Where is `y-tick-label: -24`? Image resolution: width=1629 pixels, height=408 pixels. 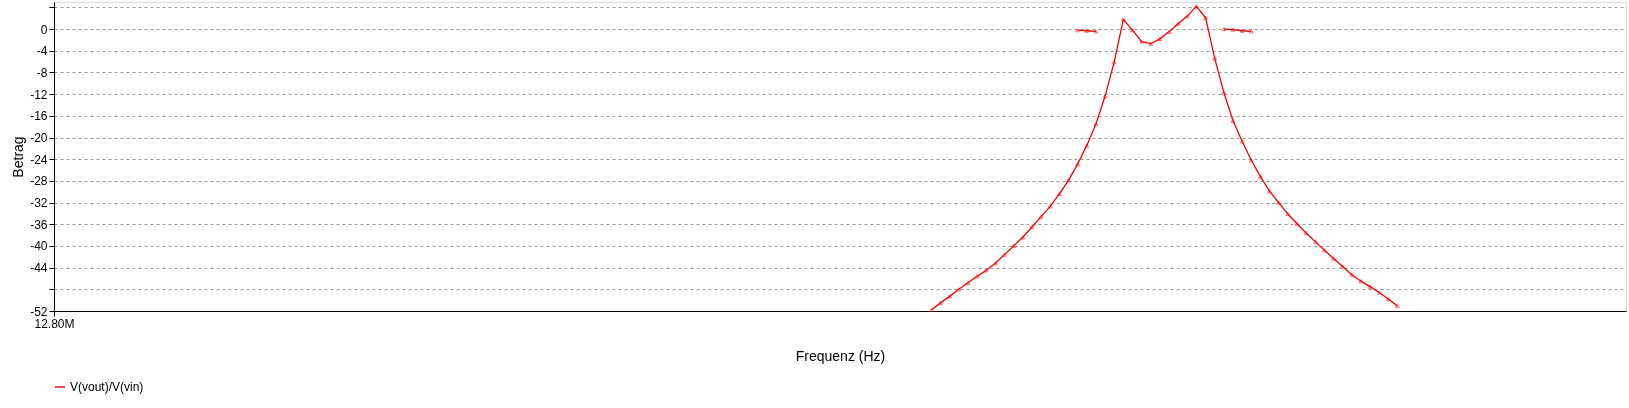 y-tick-label: -24 is located at coordinates (39, 159).